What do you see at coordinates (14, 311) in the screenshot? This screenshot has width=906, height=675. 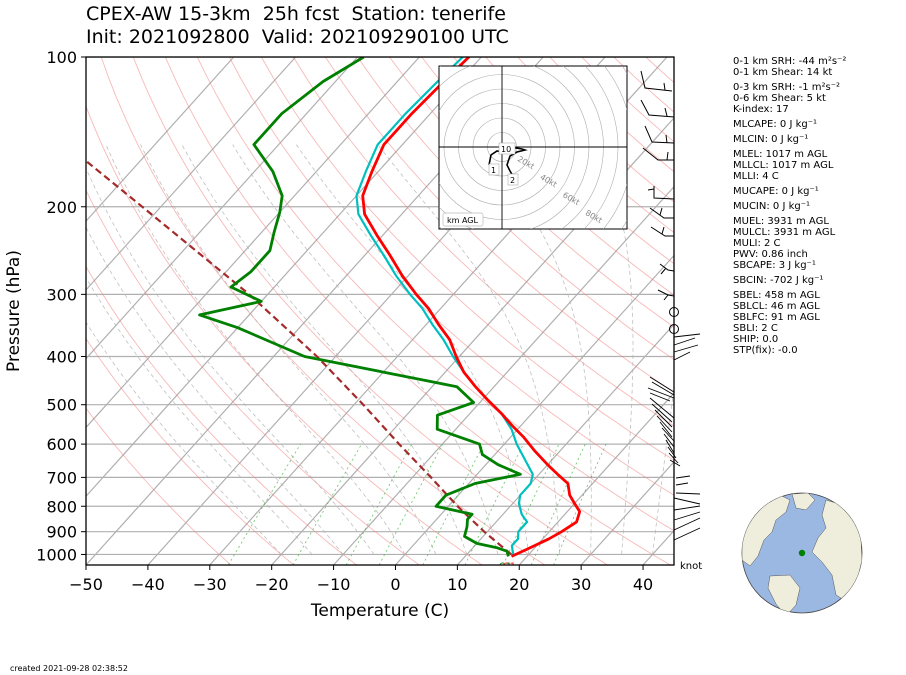 I see `y-axis-label: Pressure (hPa)` at bounding box center [14, 311].